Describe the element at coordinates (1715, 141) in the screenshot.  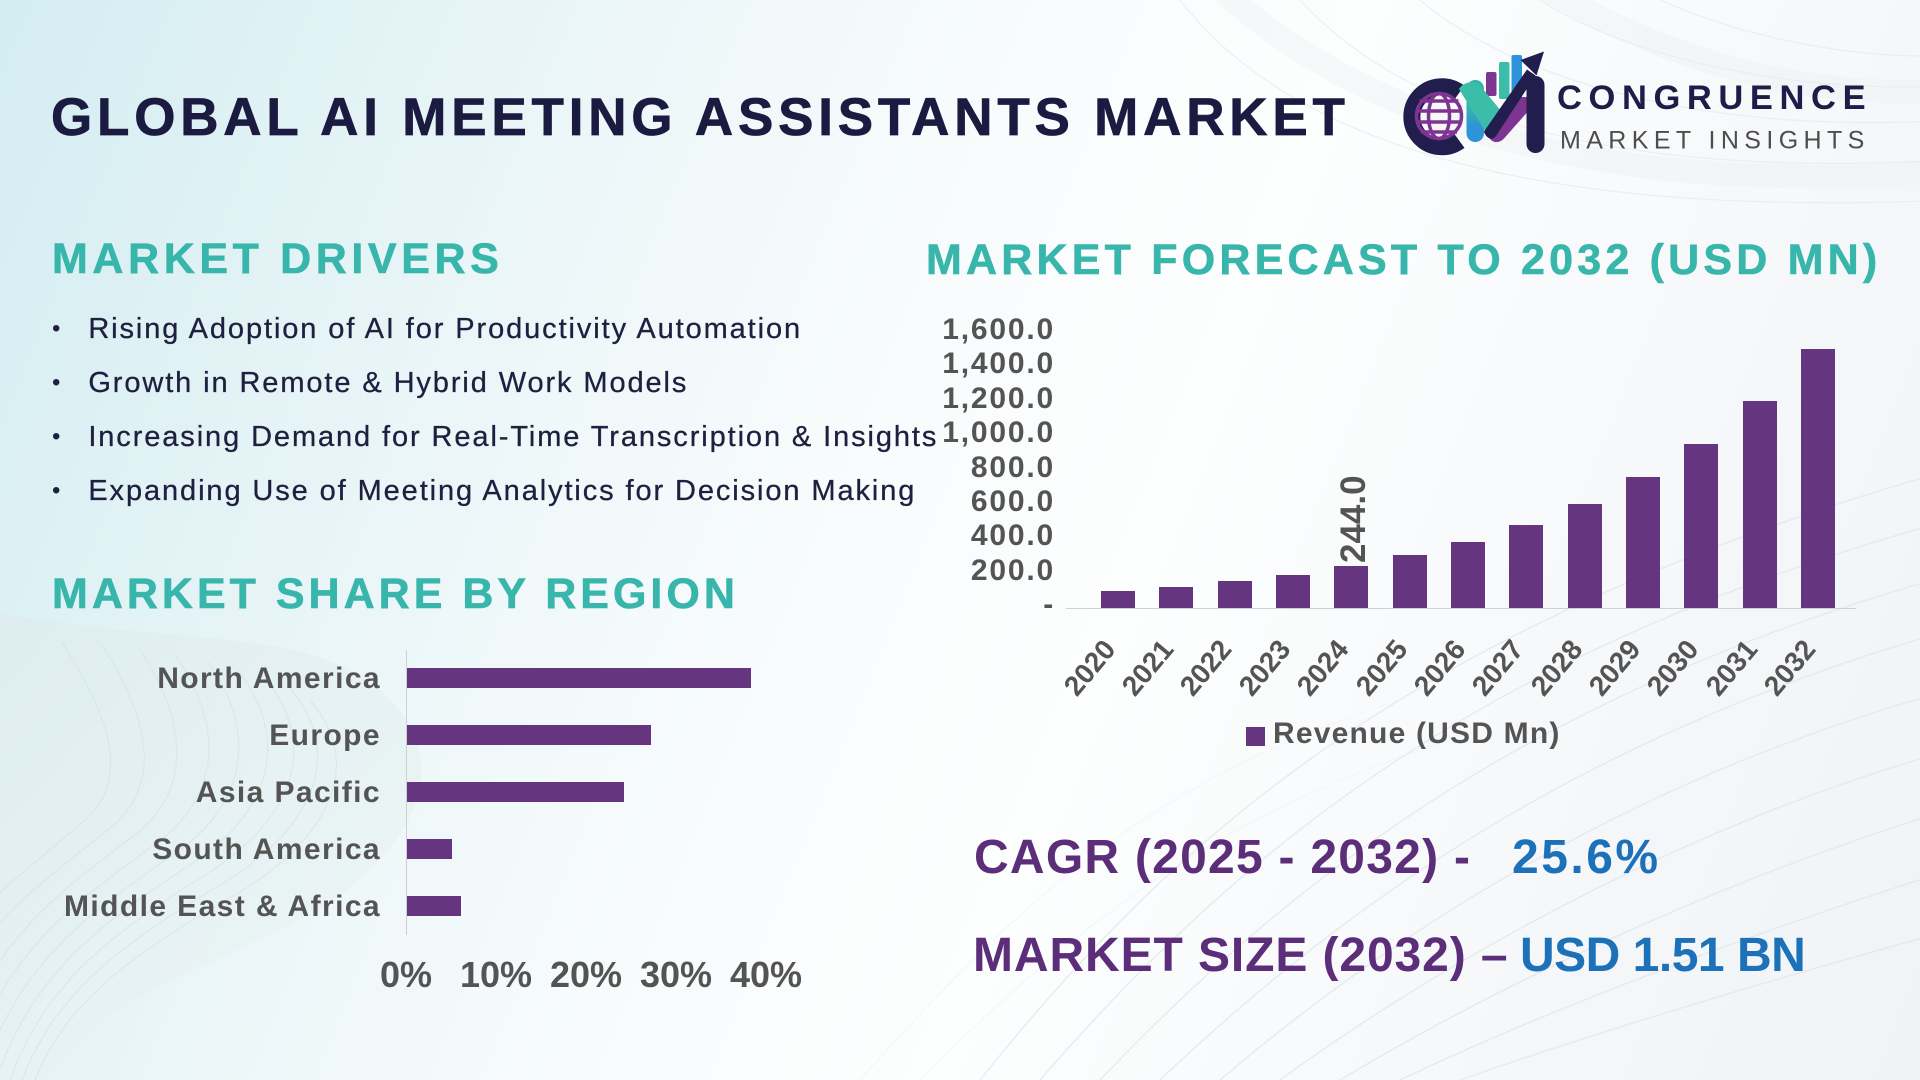
I see `svg-text: MARKET INSIGHTS` at that location.